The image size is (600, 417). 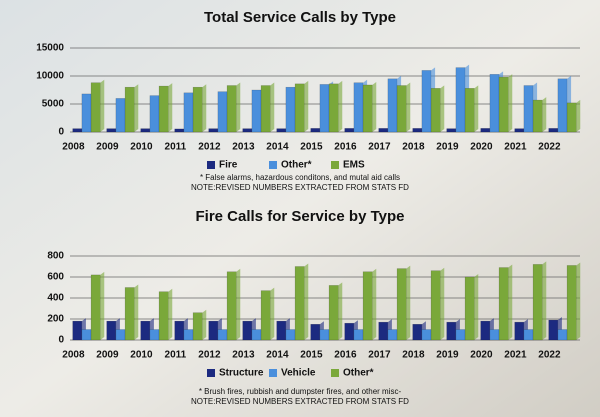 What do you see at coordinates (379, 355) in the screenshot?
I see `x-tick-label: 2017` at bounding box center [379, 355].